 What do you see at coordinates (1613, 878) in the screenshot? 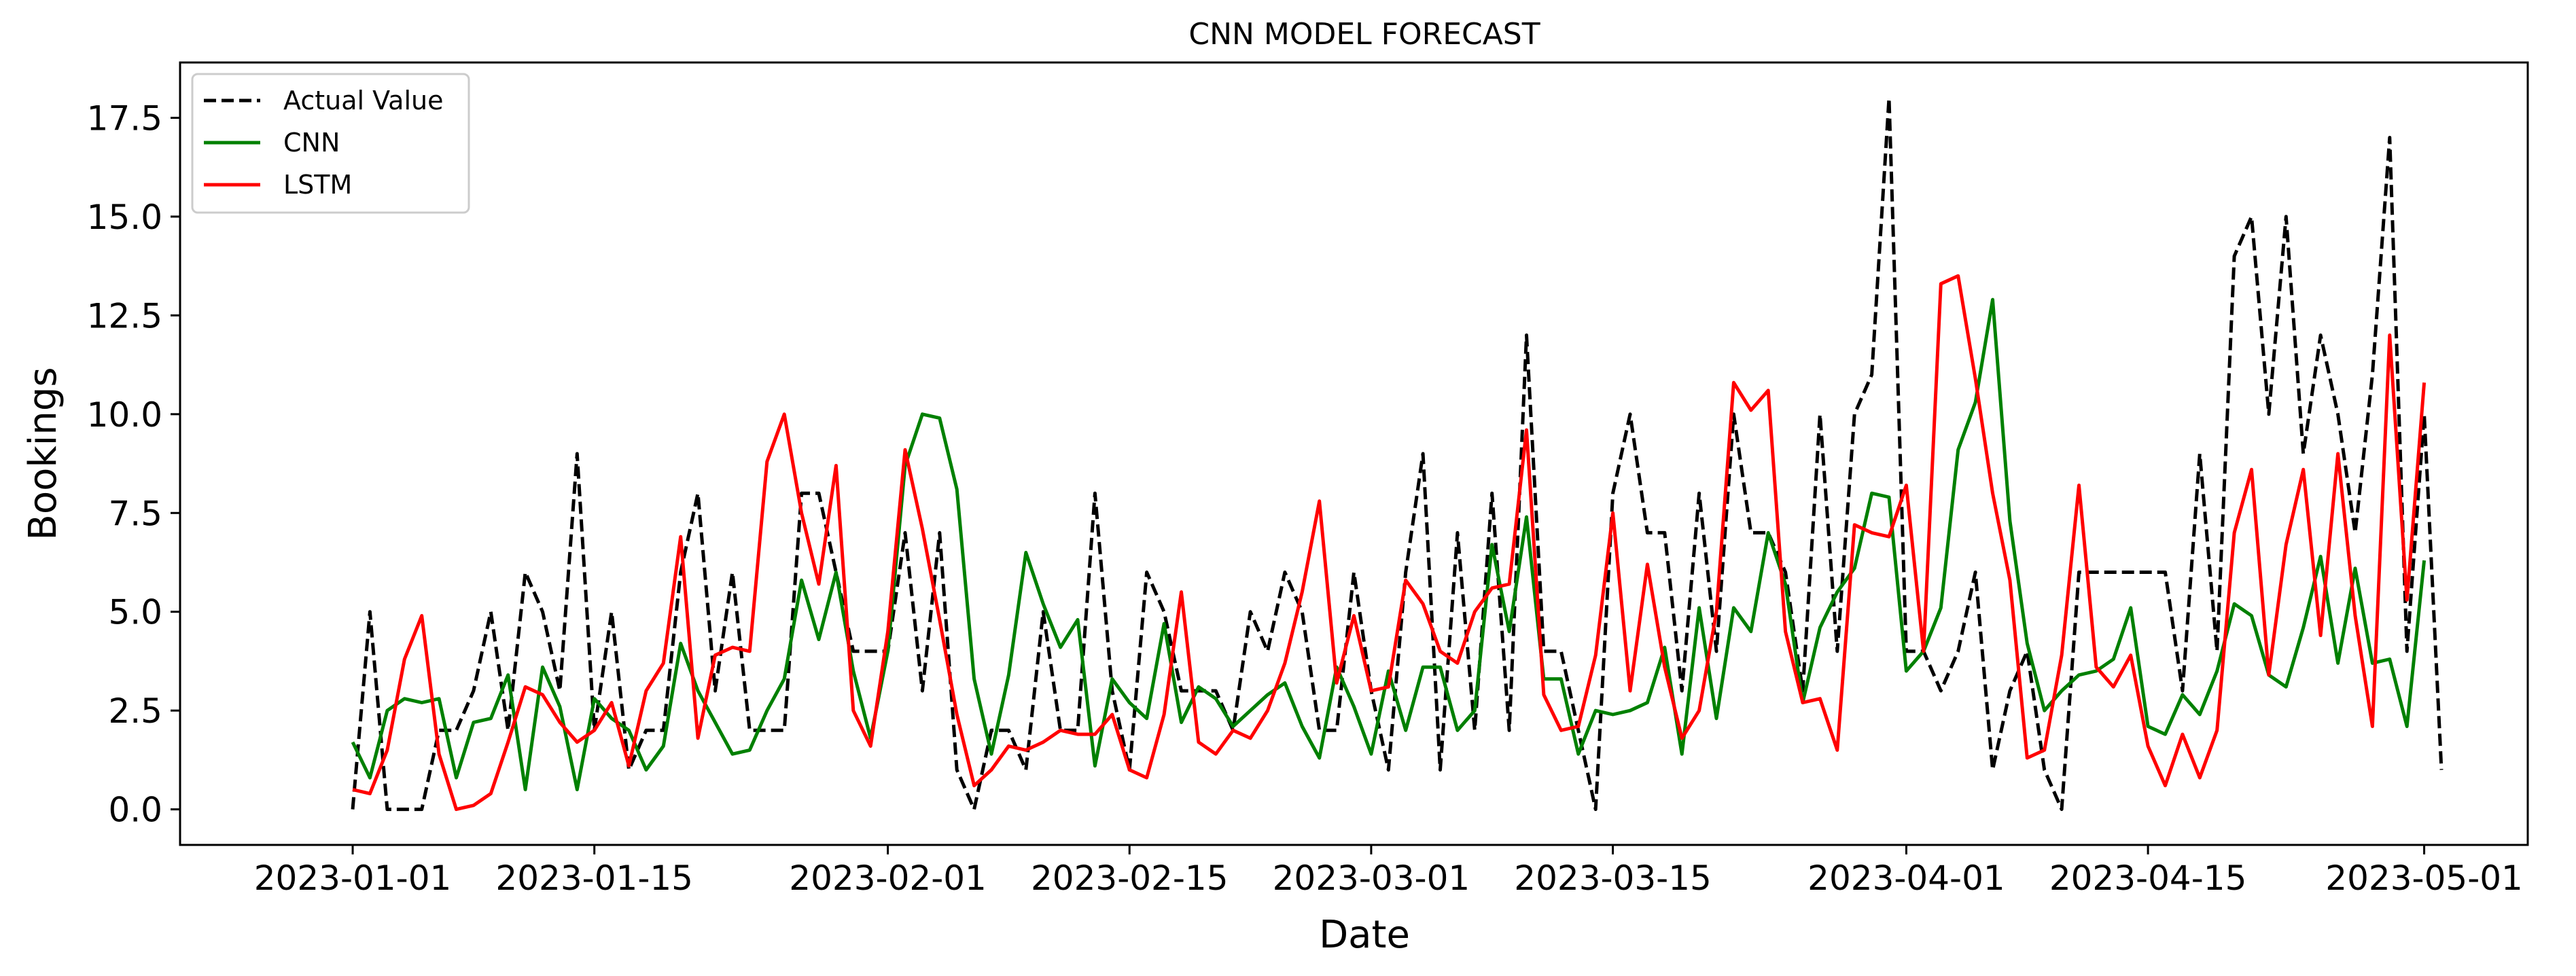
I see `x-tick-label: 2023-03-15` at bounding box center [1613, 878].